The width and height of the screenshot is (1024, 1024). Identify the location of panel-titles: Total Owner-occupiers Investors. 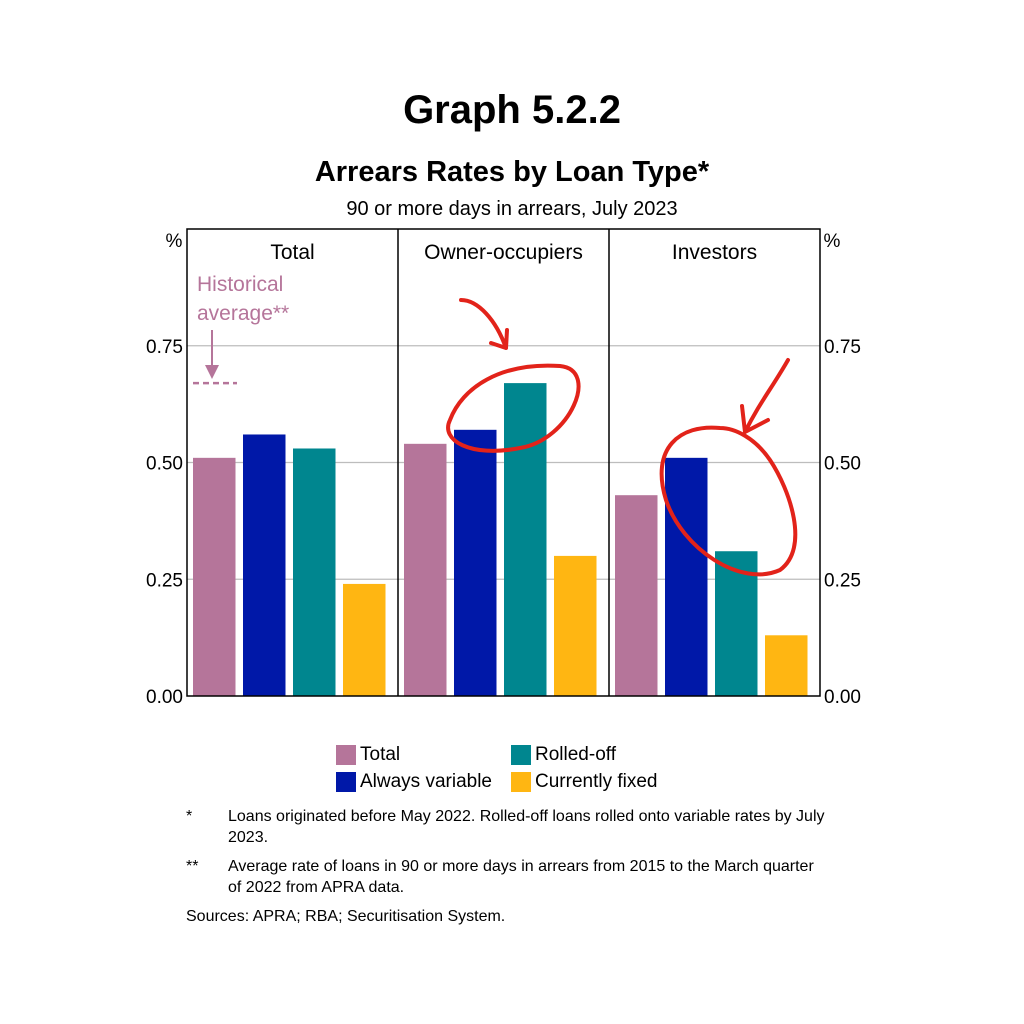
(513, 252).